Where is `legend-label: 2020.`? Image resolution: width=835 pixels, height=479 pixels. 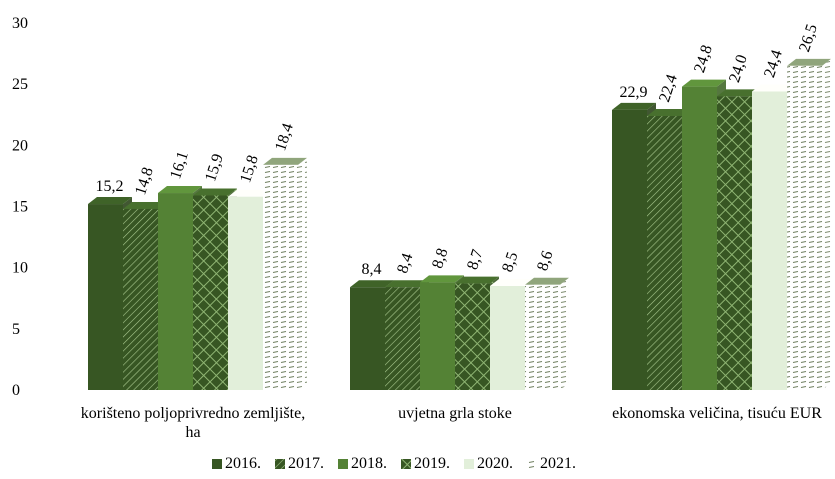 legend-label: 2020. is located at coordinates (495, 463).